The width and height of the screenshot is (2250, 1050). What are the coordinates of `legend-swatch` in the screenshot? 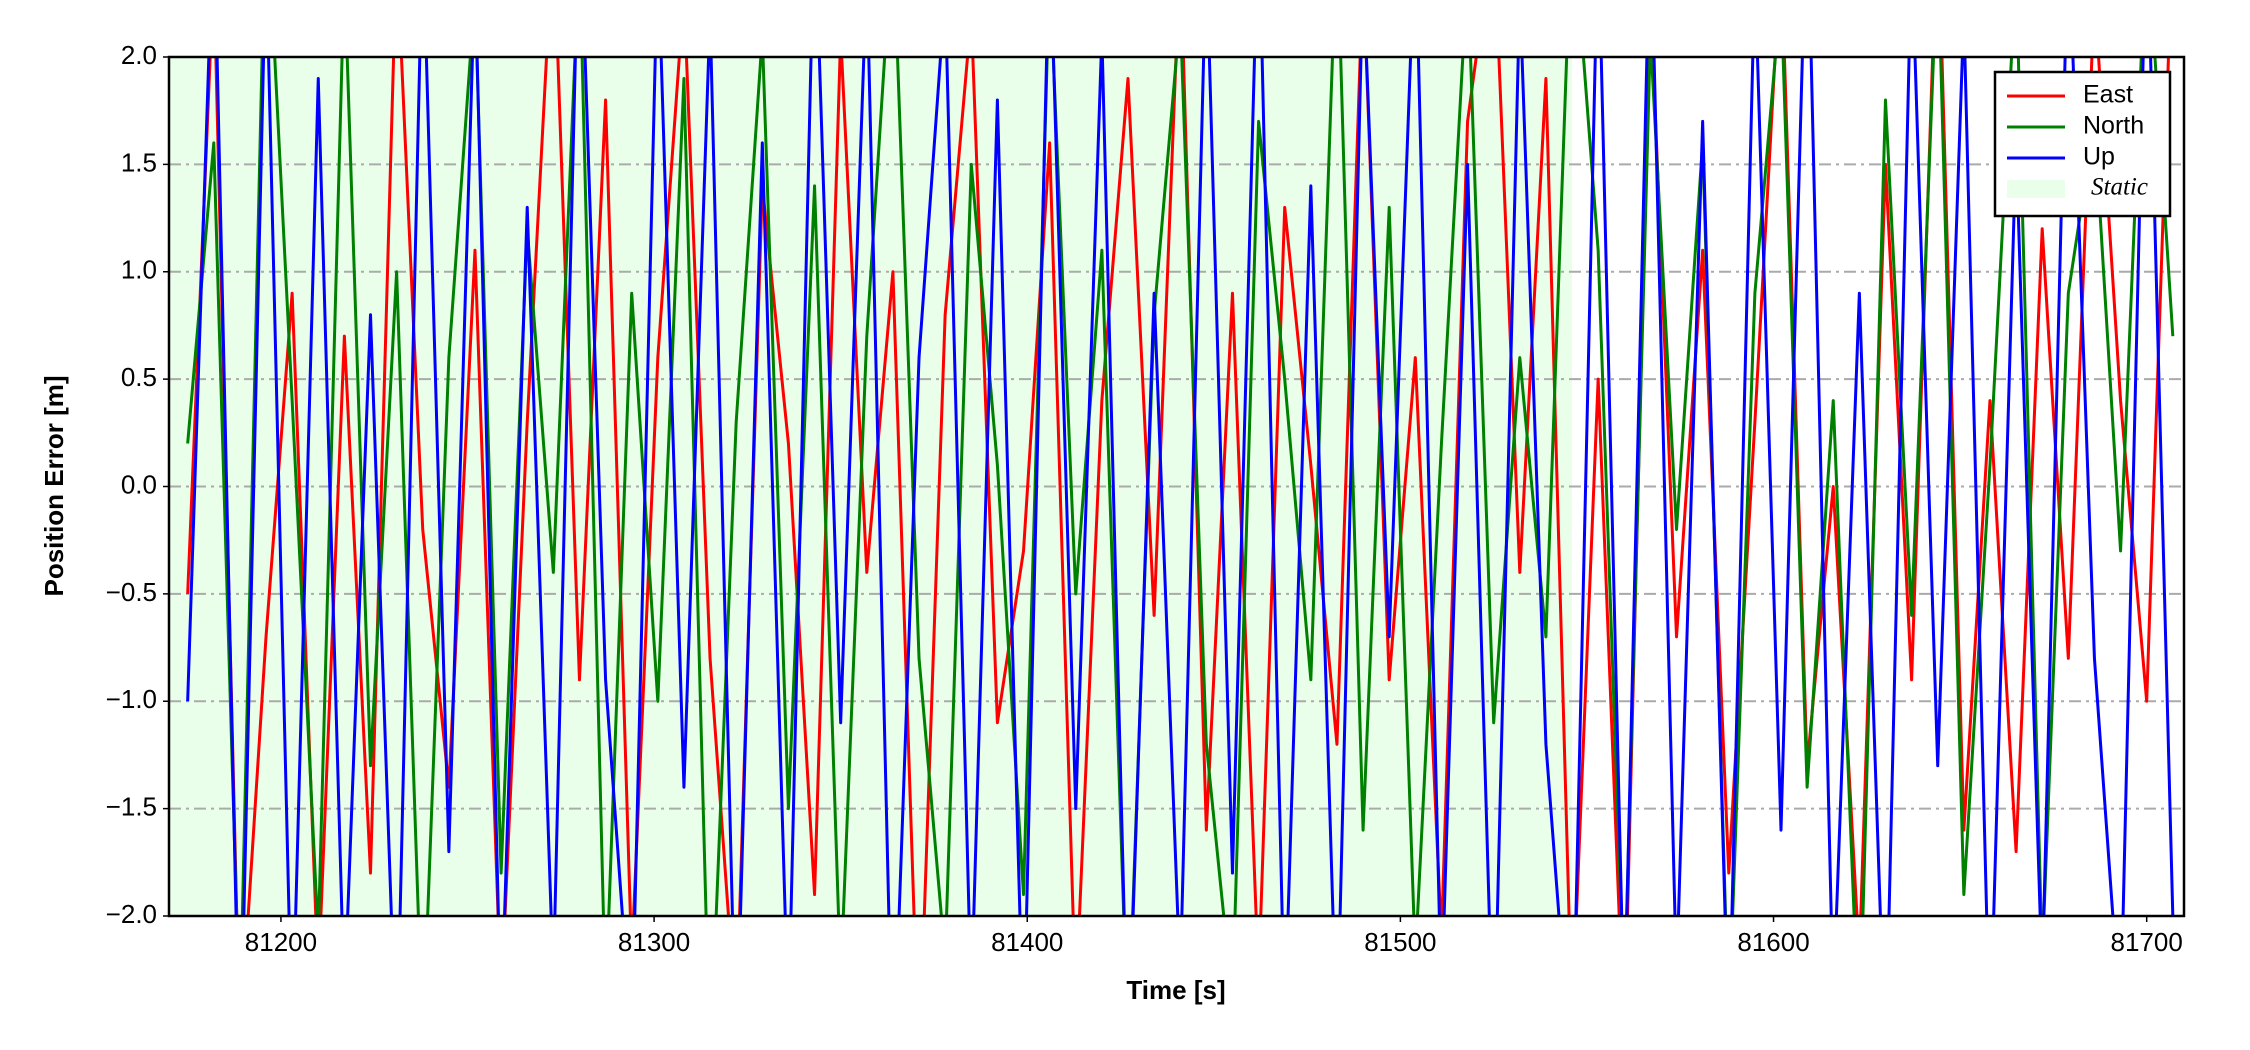 It's located at (2036, 189).